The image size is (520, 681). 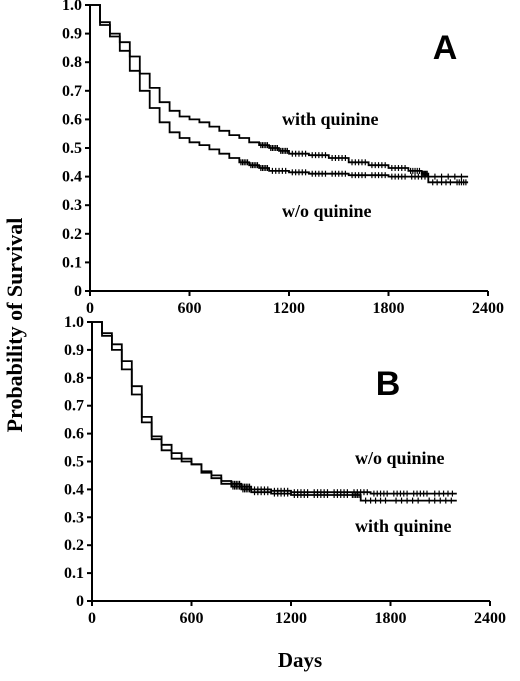 I want to click on y-axis-label: Probability of Survival, so click(x=14, y=325).